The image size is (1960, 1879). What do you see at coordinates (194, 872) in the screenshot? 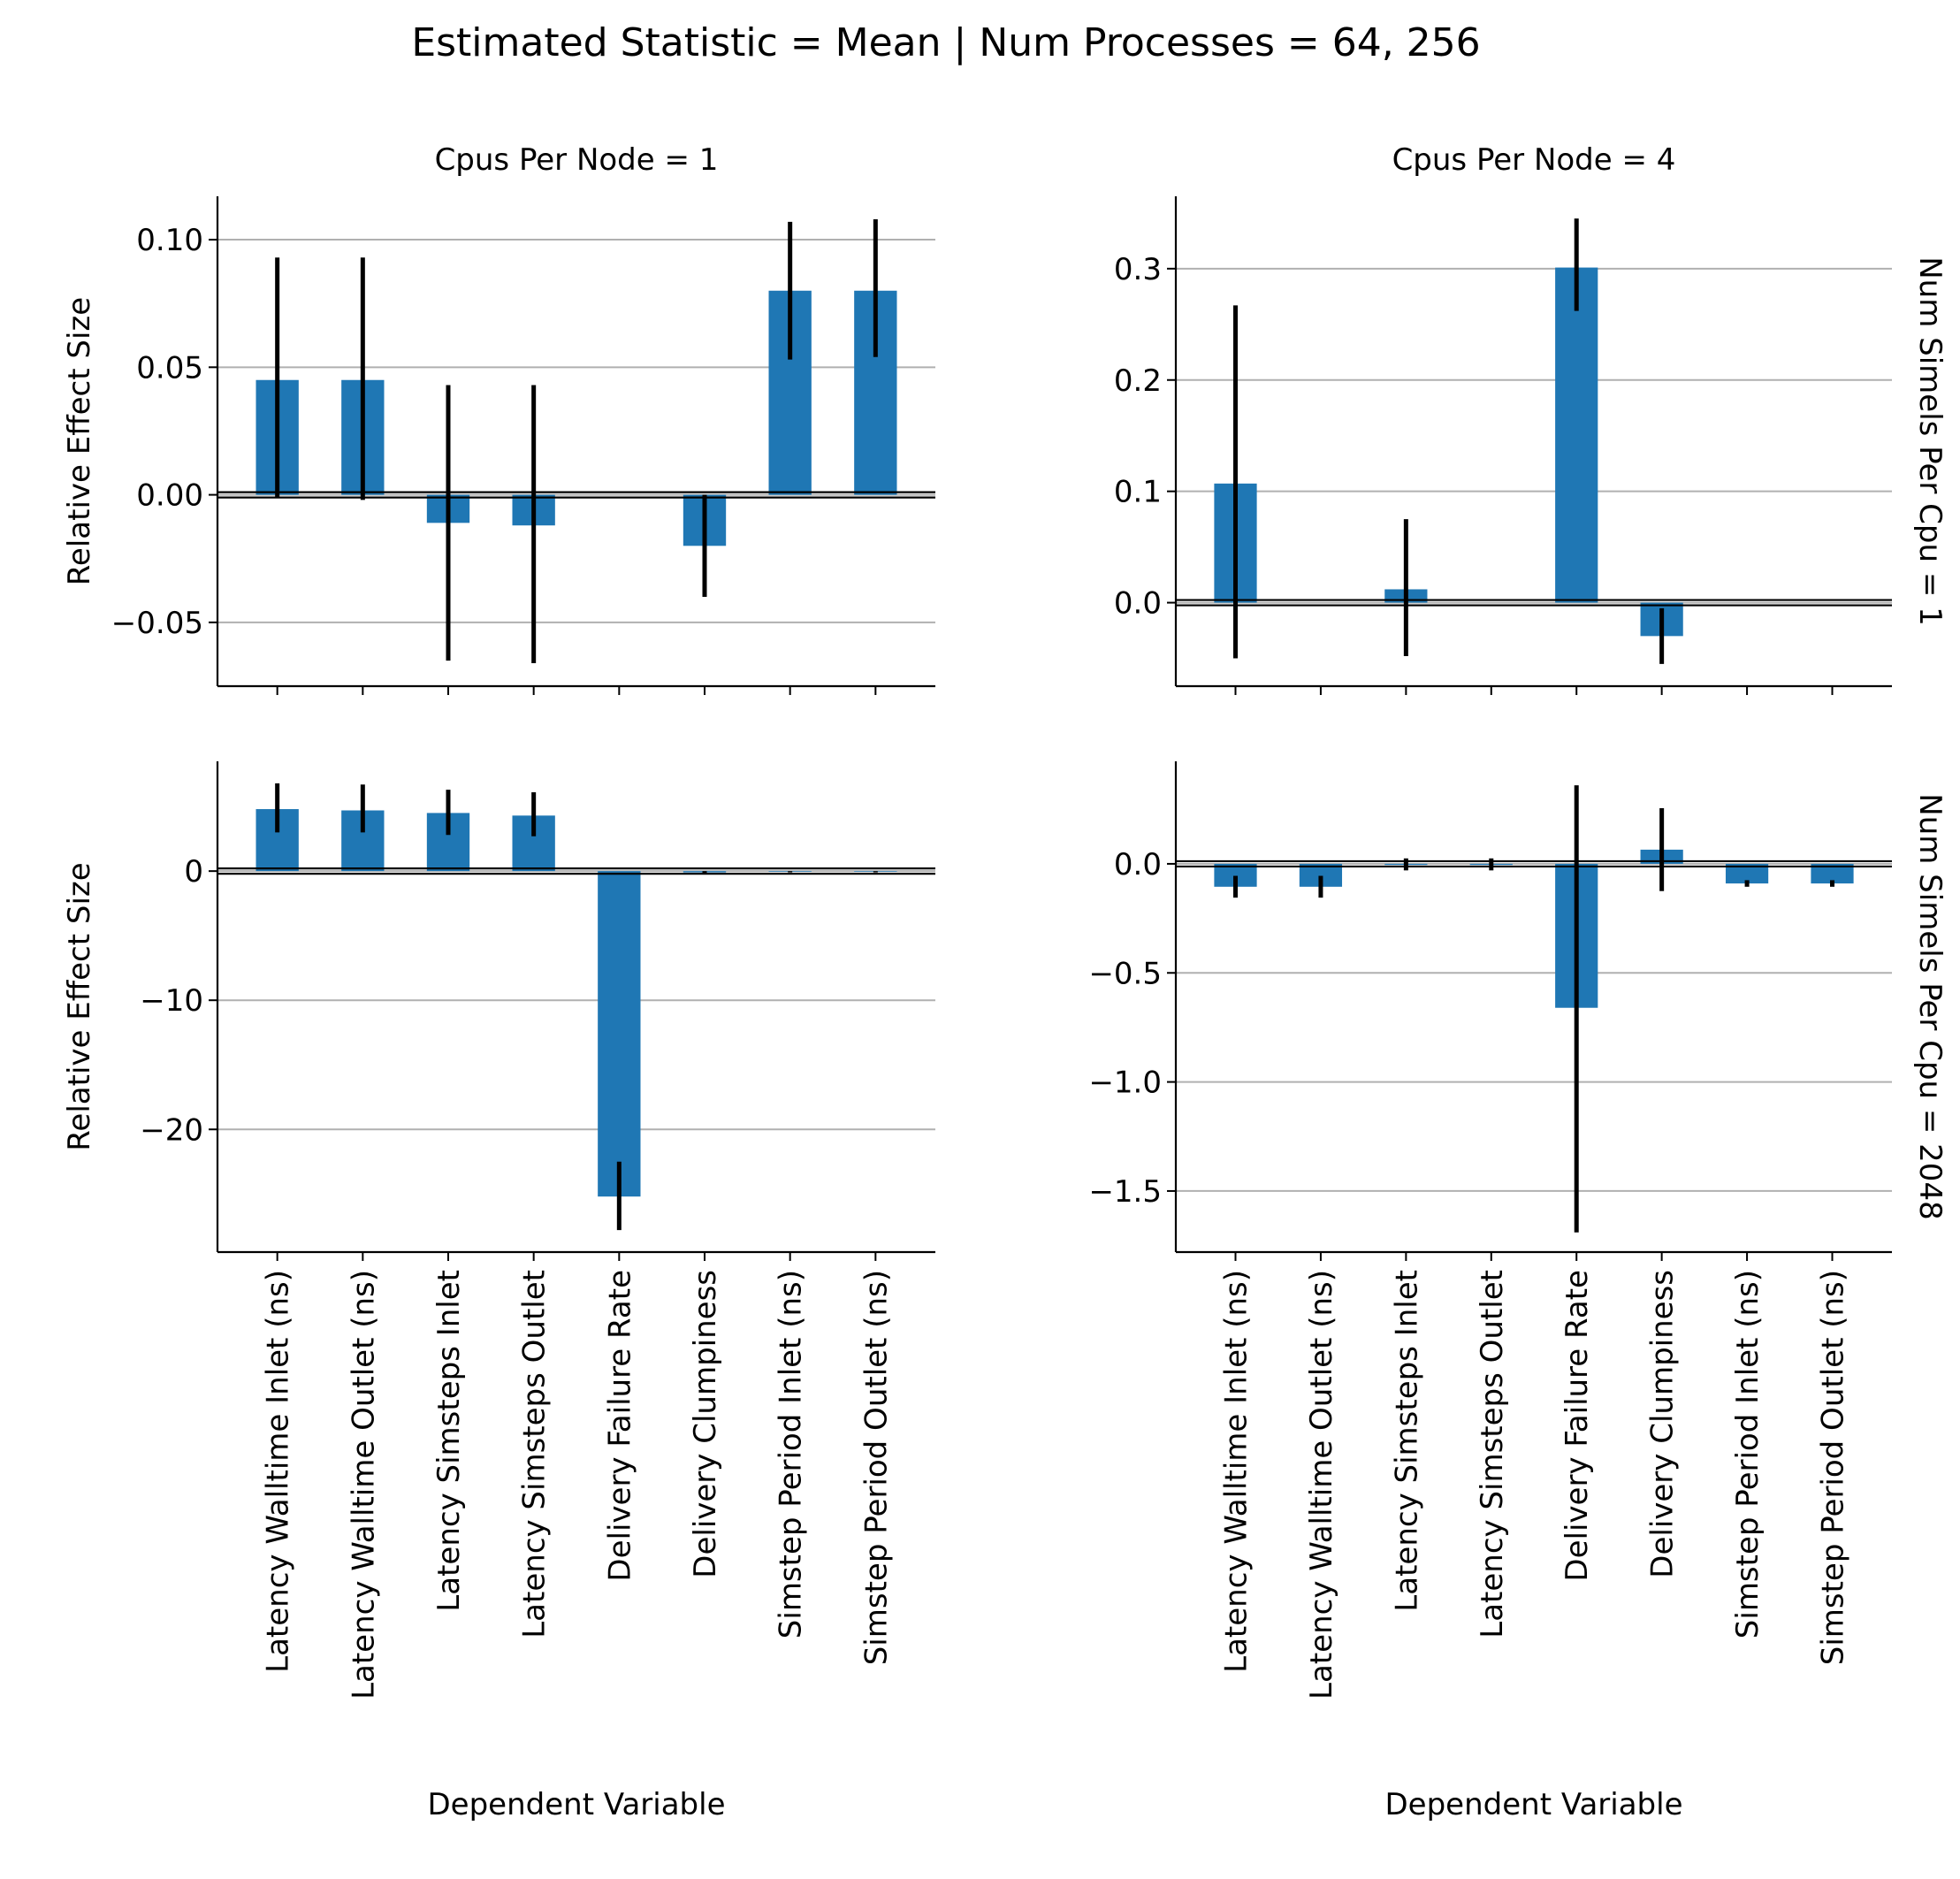
I see `y-tick-label: 0` at bounding box center [194, 872].